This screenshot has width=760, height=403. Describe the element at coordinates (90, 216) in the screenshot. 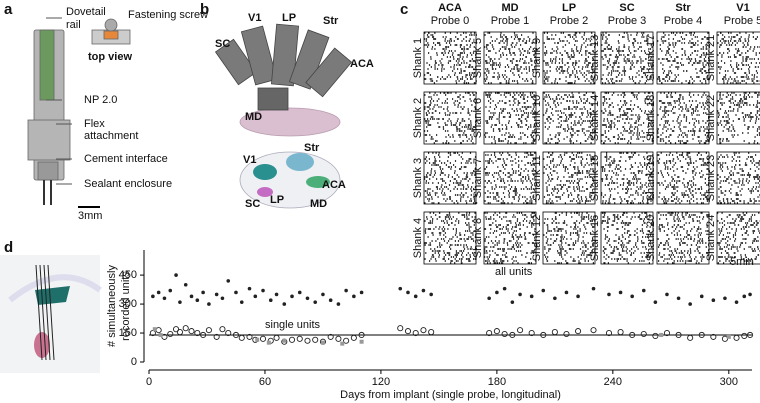

I see `label: 3mm` at that location.